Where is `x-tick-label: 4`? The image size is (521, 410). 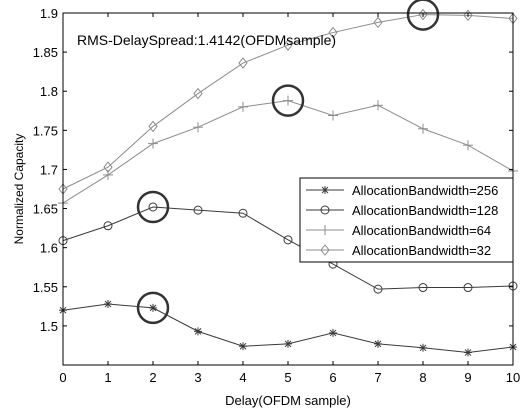
x-tick-label: 4 is located at coordinates (242, 377).